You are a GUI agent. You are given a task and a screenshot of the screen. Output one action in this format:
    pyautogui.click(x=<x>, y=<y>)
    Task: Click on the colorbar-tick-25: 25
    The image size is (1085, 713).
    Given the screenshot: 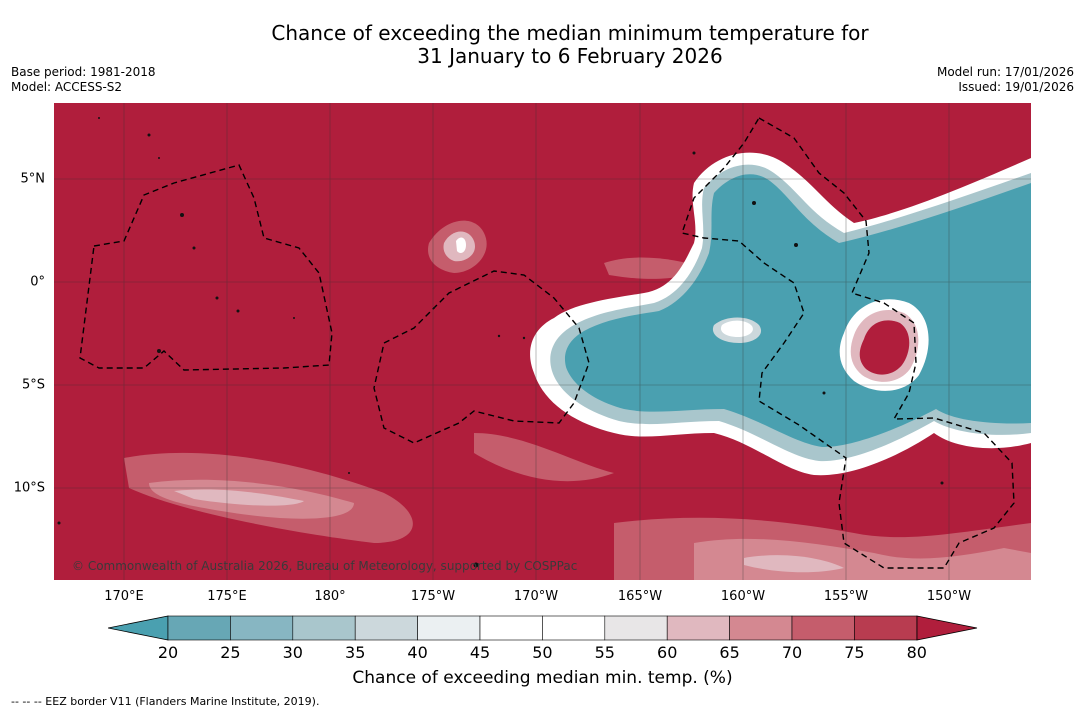 What is the action you would take?
    pyautogui.click(x=230, y=652)
    